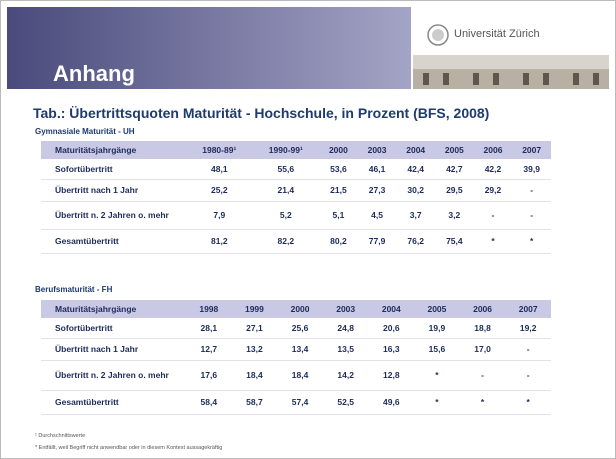  Describe the element at coordinates (209, 328) in the screenshot. I see `cell: 28,1` at that location.